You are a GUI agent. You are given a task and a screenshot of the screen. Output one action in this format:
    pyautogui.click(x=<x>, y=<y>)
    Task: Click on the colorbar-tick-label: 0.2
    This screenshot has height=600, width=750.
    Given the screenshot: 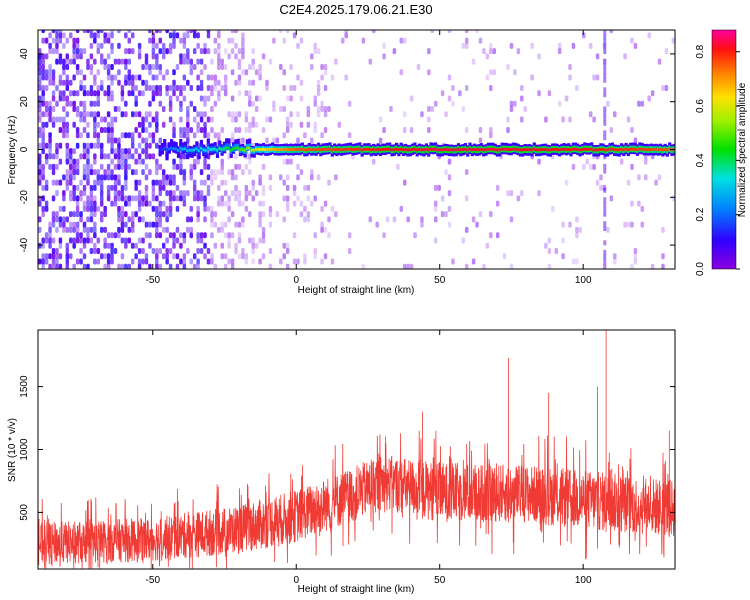 What is the action you would take?
    pyautogui.click(x=700, y=214)
    